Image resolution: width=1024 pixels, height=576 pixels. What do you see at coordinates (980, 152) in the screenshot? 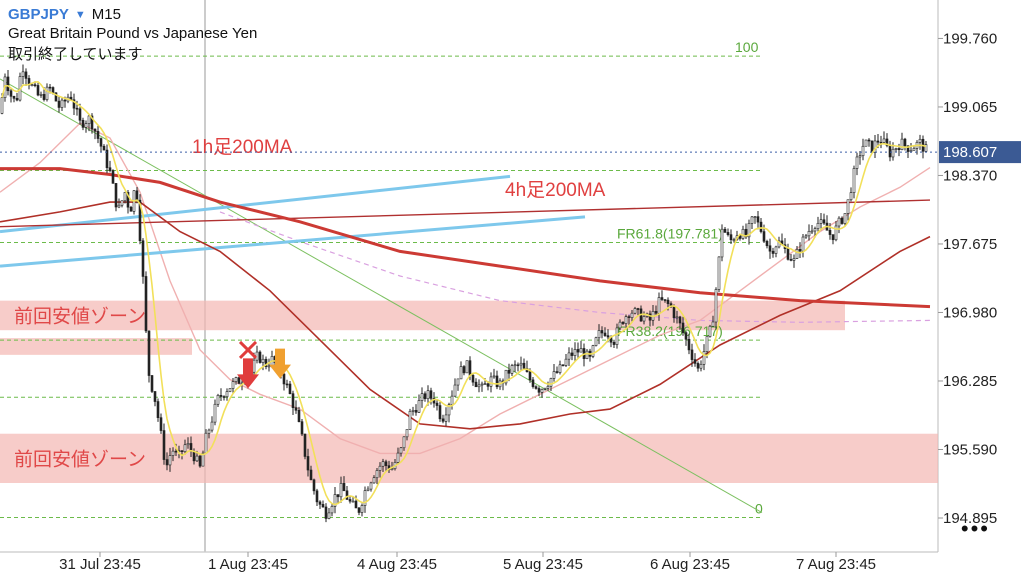
I see `current-price-badge` at bounding box center [980, 152].